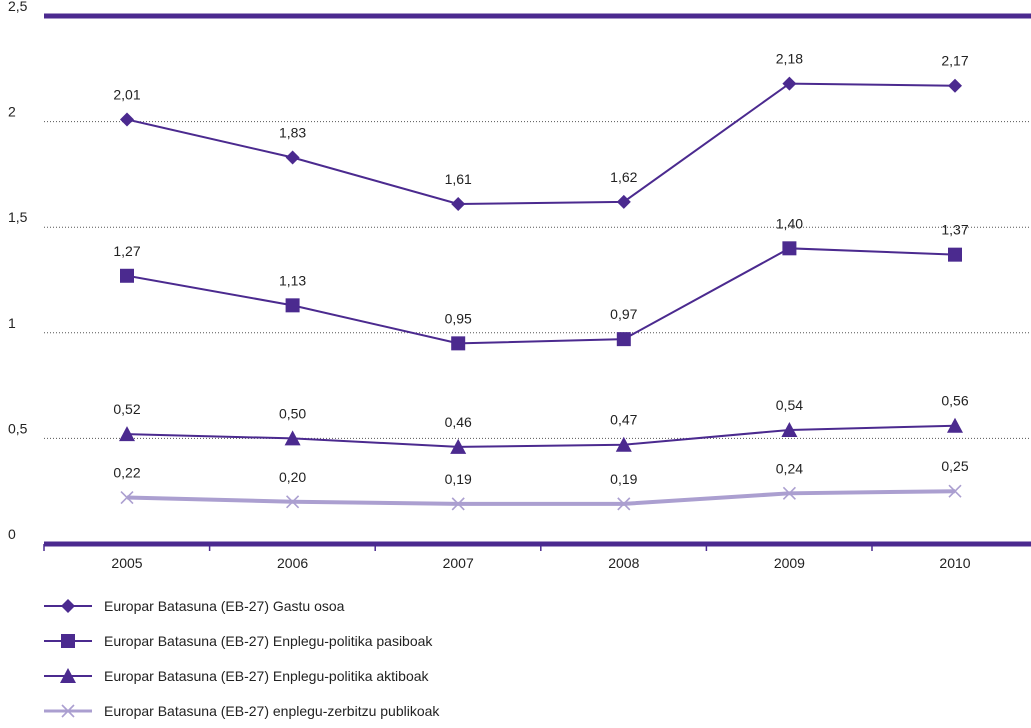 The height and width of the screenshot is (728, 1031). Describe the element at coordinates (292, 280) in the screenshot. I see `data-label: 1,13` at that location.